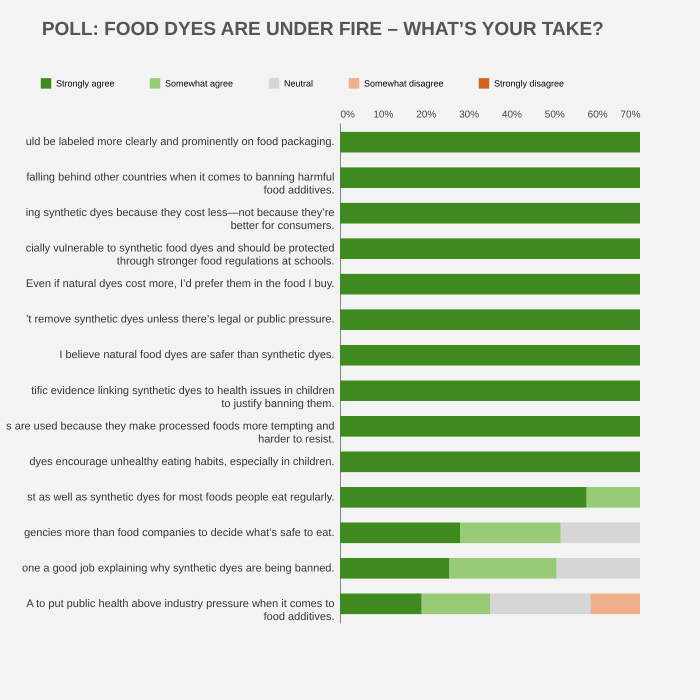 The image size is (700, 700). What do you see at coordinates (199, 83) in the screenshot?
I see `legend-label: Somewhat agree` at bounding box center [199, 83].